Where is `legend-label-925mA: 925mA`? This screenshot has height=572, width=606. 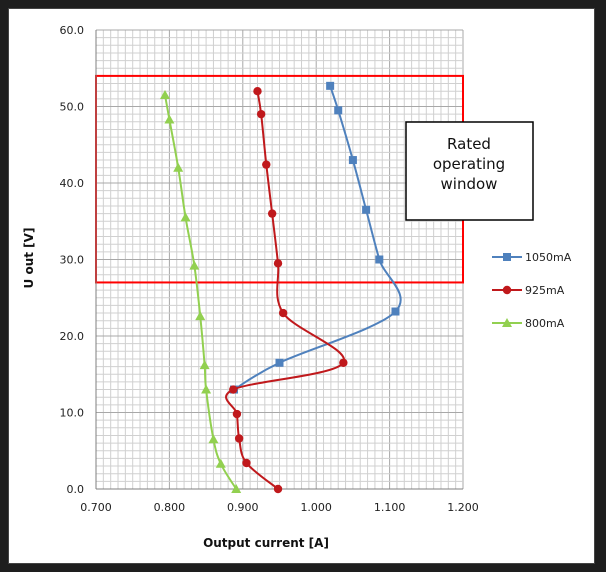 legend-label-925mA: 925mA is located at coordinates (545, 290).